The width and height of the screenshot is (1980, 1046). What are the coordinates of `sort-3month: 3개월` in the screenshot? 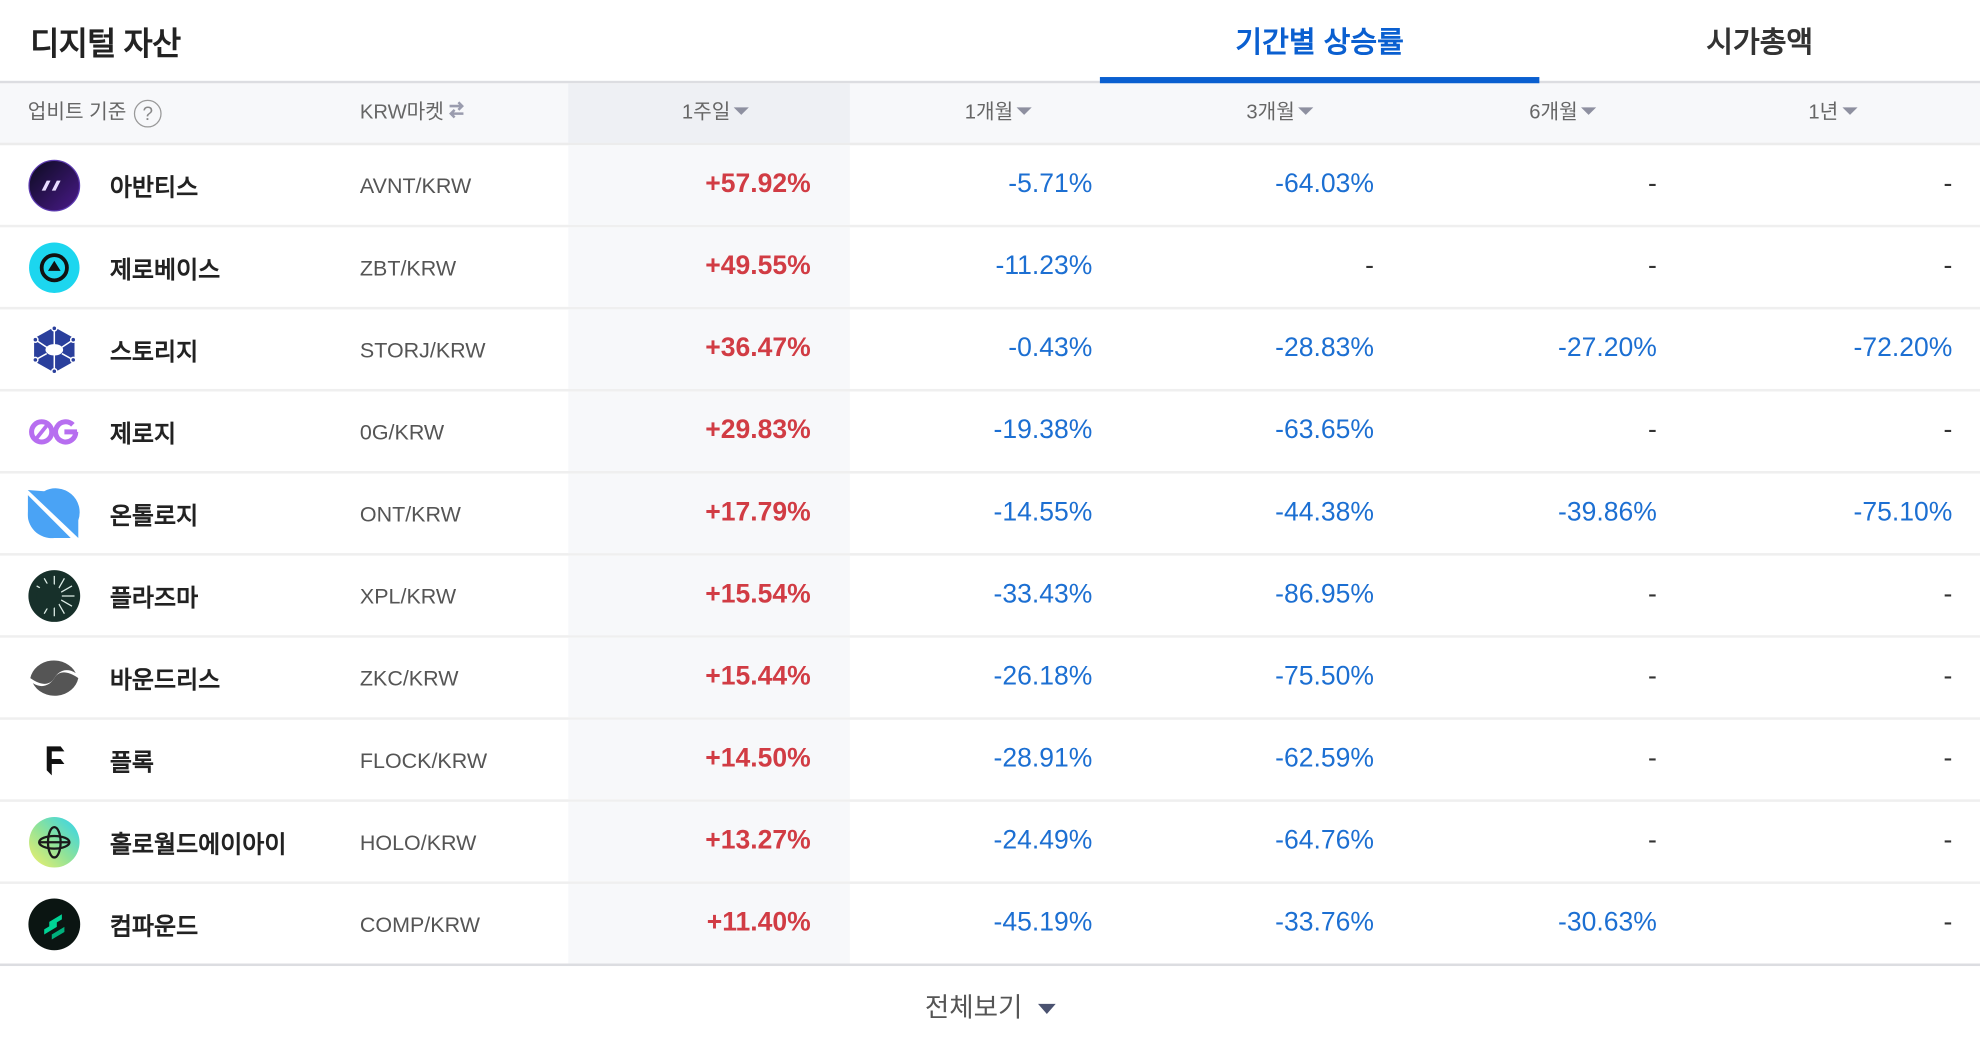 It's located at (1280, 112).